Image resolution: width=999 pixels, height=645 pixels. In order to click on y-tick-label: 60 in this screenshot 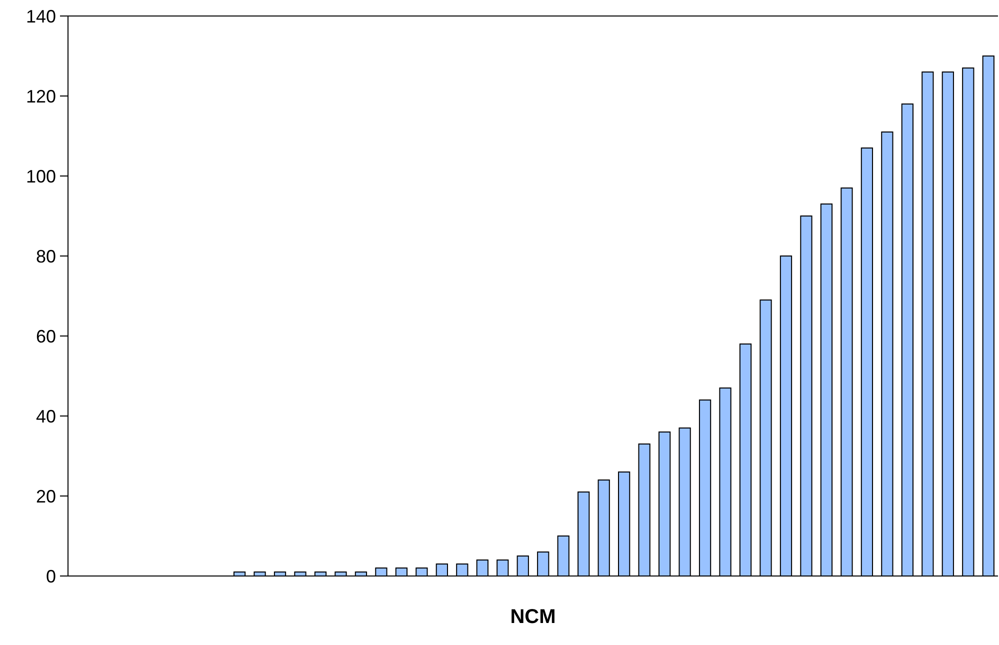, I will do `click(46, 336)`.